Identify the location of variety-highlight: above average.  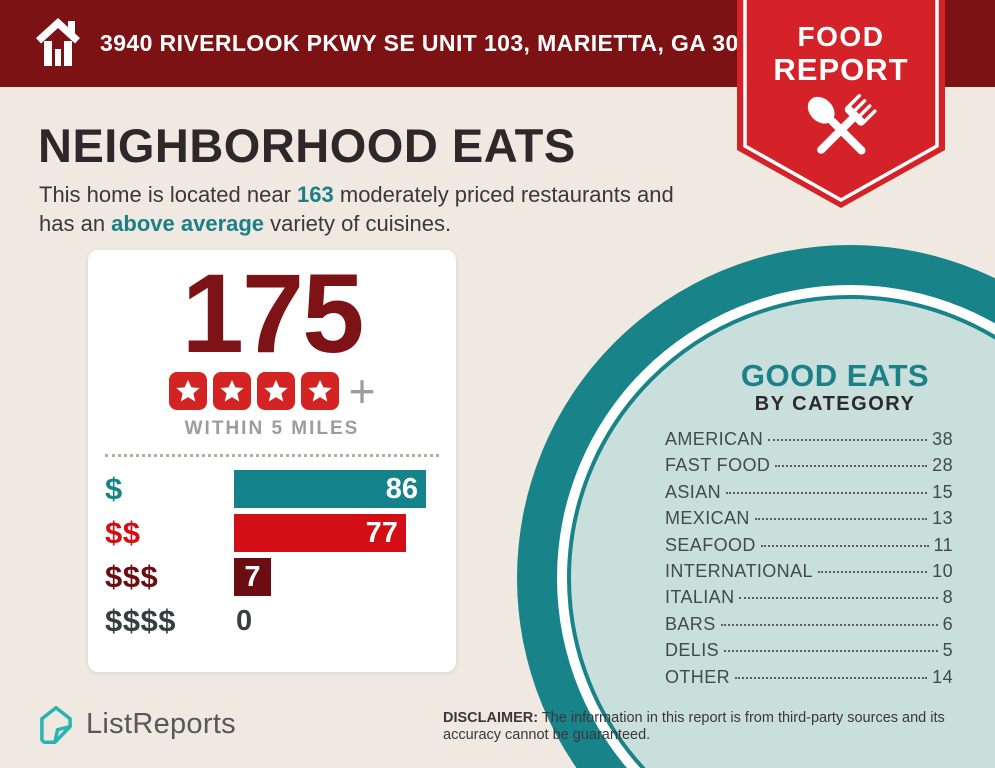
(188, 223).